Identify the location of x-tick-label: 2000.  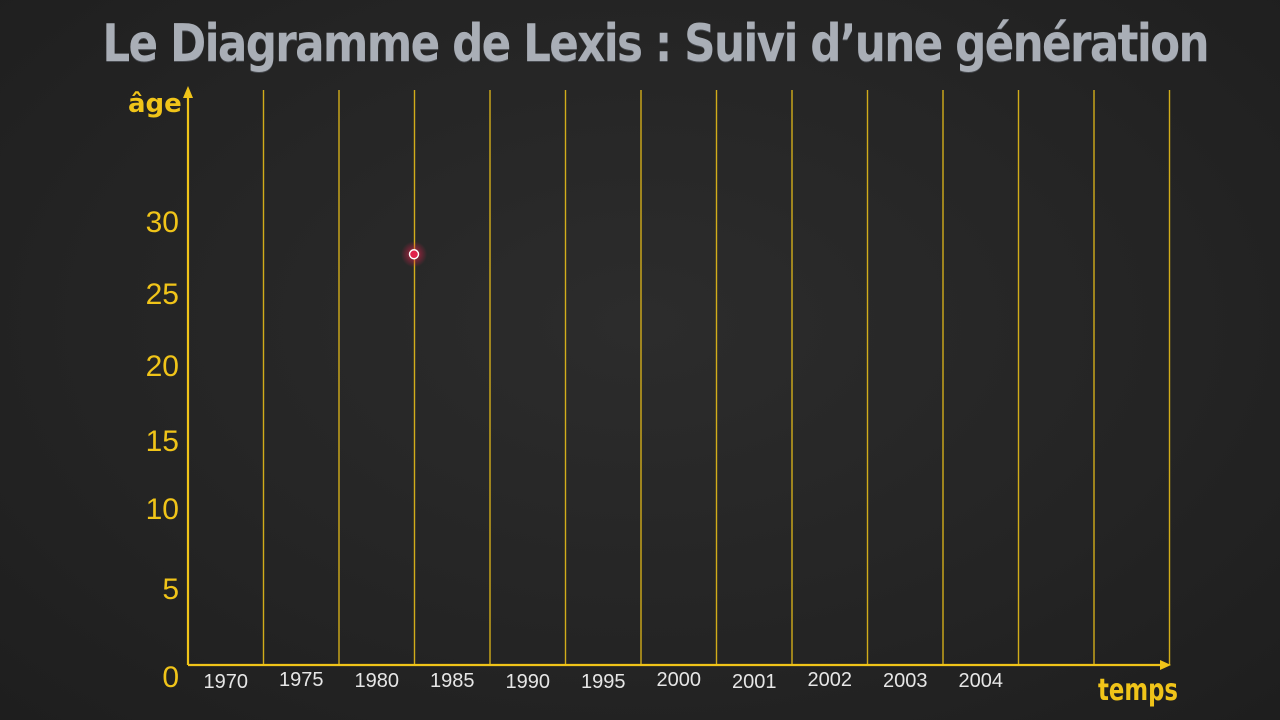
(679, 680).